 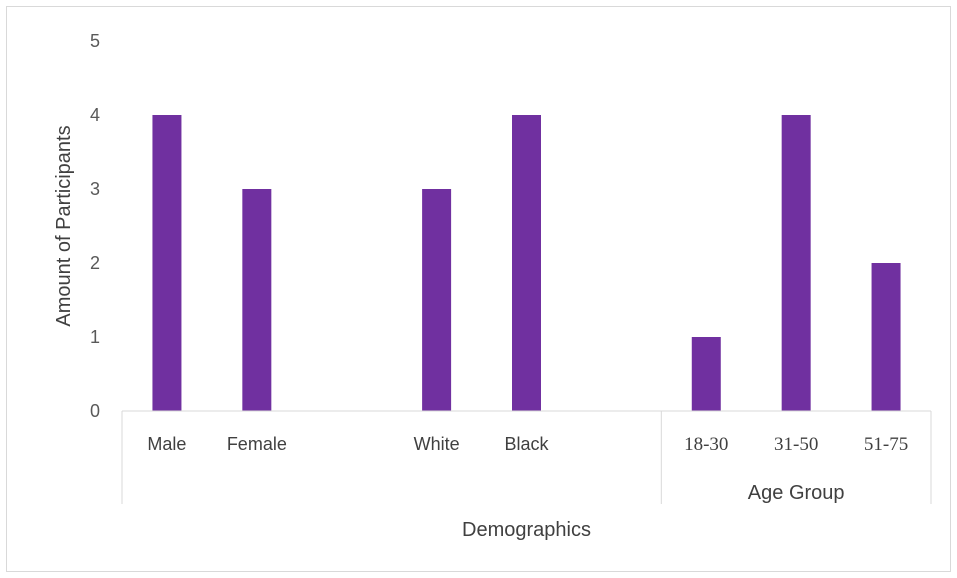 What do you see at coordinates (95, 337) in the screenshot?
I see `y-tick-label: 1` at bounding box center [95, 337].